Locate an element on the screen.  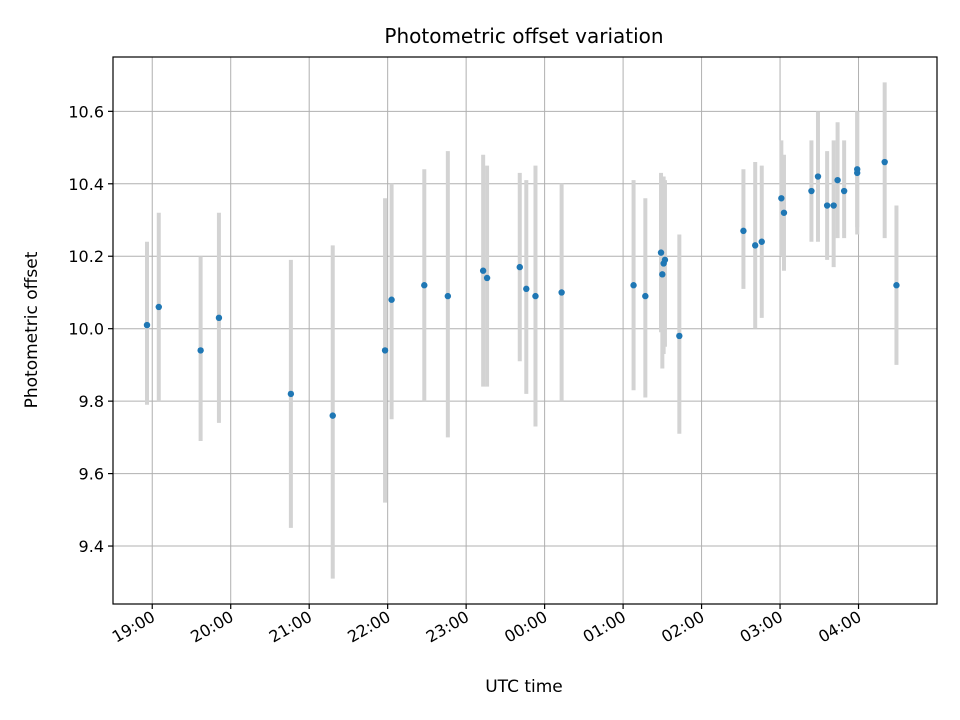
x-tick-label: 02:00 is located at coordinates (682, 627).